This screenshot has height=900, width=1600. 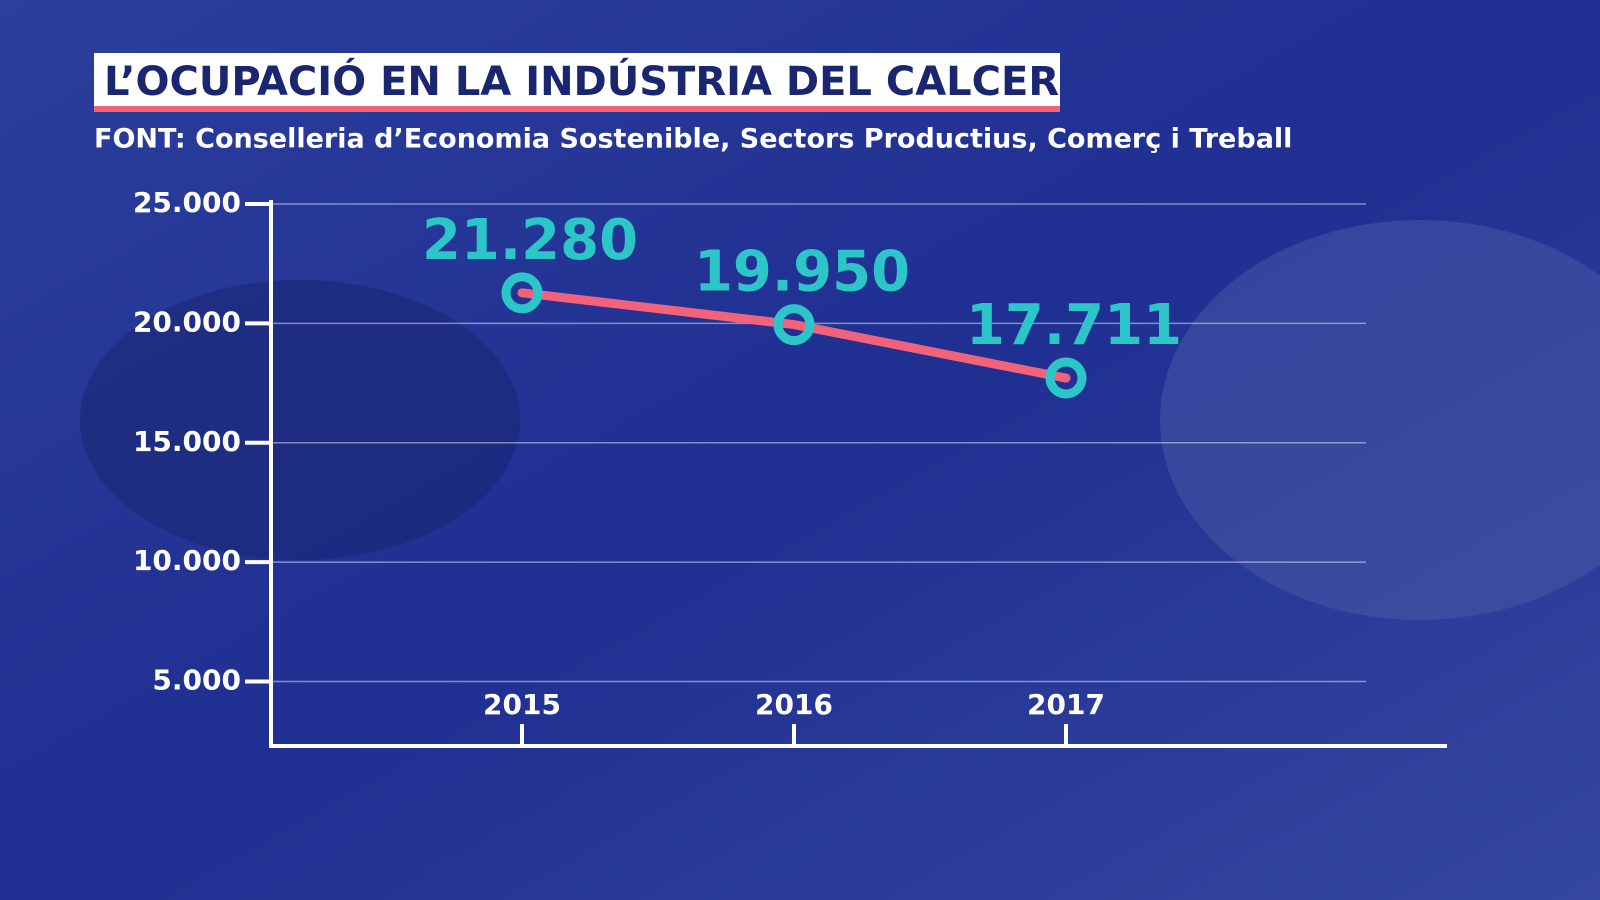 I want to click on value-label: 19.950, so click(x=802, y=272).